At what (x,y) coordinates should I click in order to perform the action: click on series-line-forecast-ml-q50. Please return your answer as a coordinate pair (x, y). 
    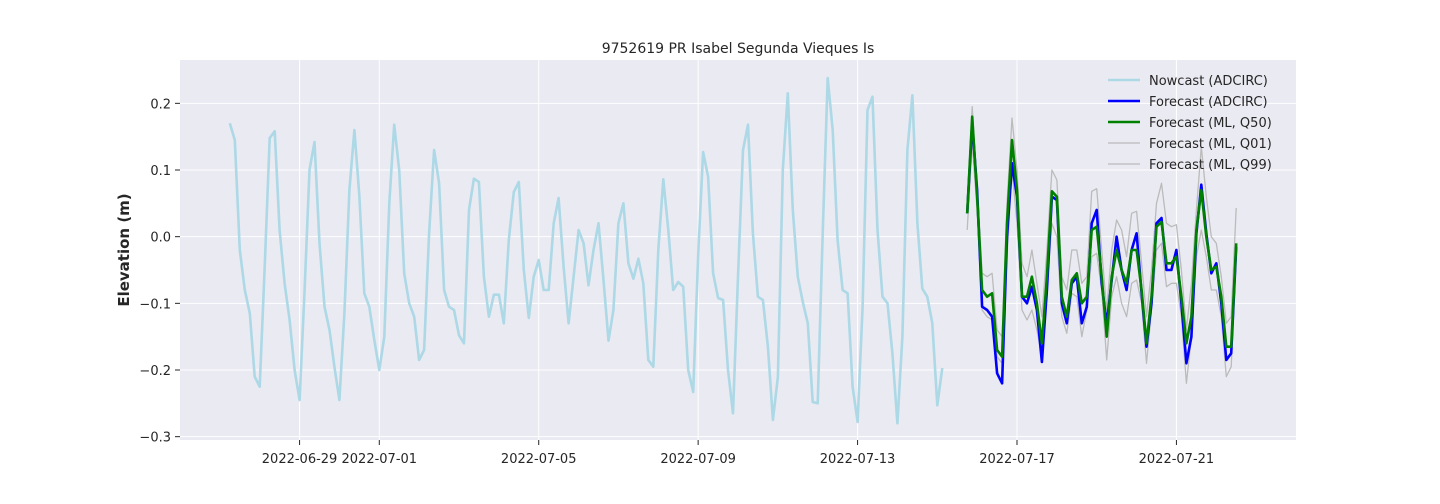
    Looking at the image, I should click on (1101, 237).